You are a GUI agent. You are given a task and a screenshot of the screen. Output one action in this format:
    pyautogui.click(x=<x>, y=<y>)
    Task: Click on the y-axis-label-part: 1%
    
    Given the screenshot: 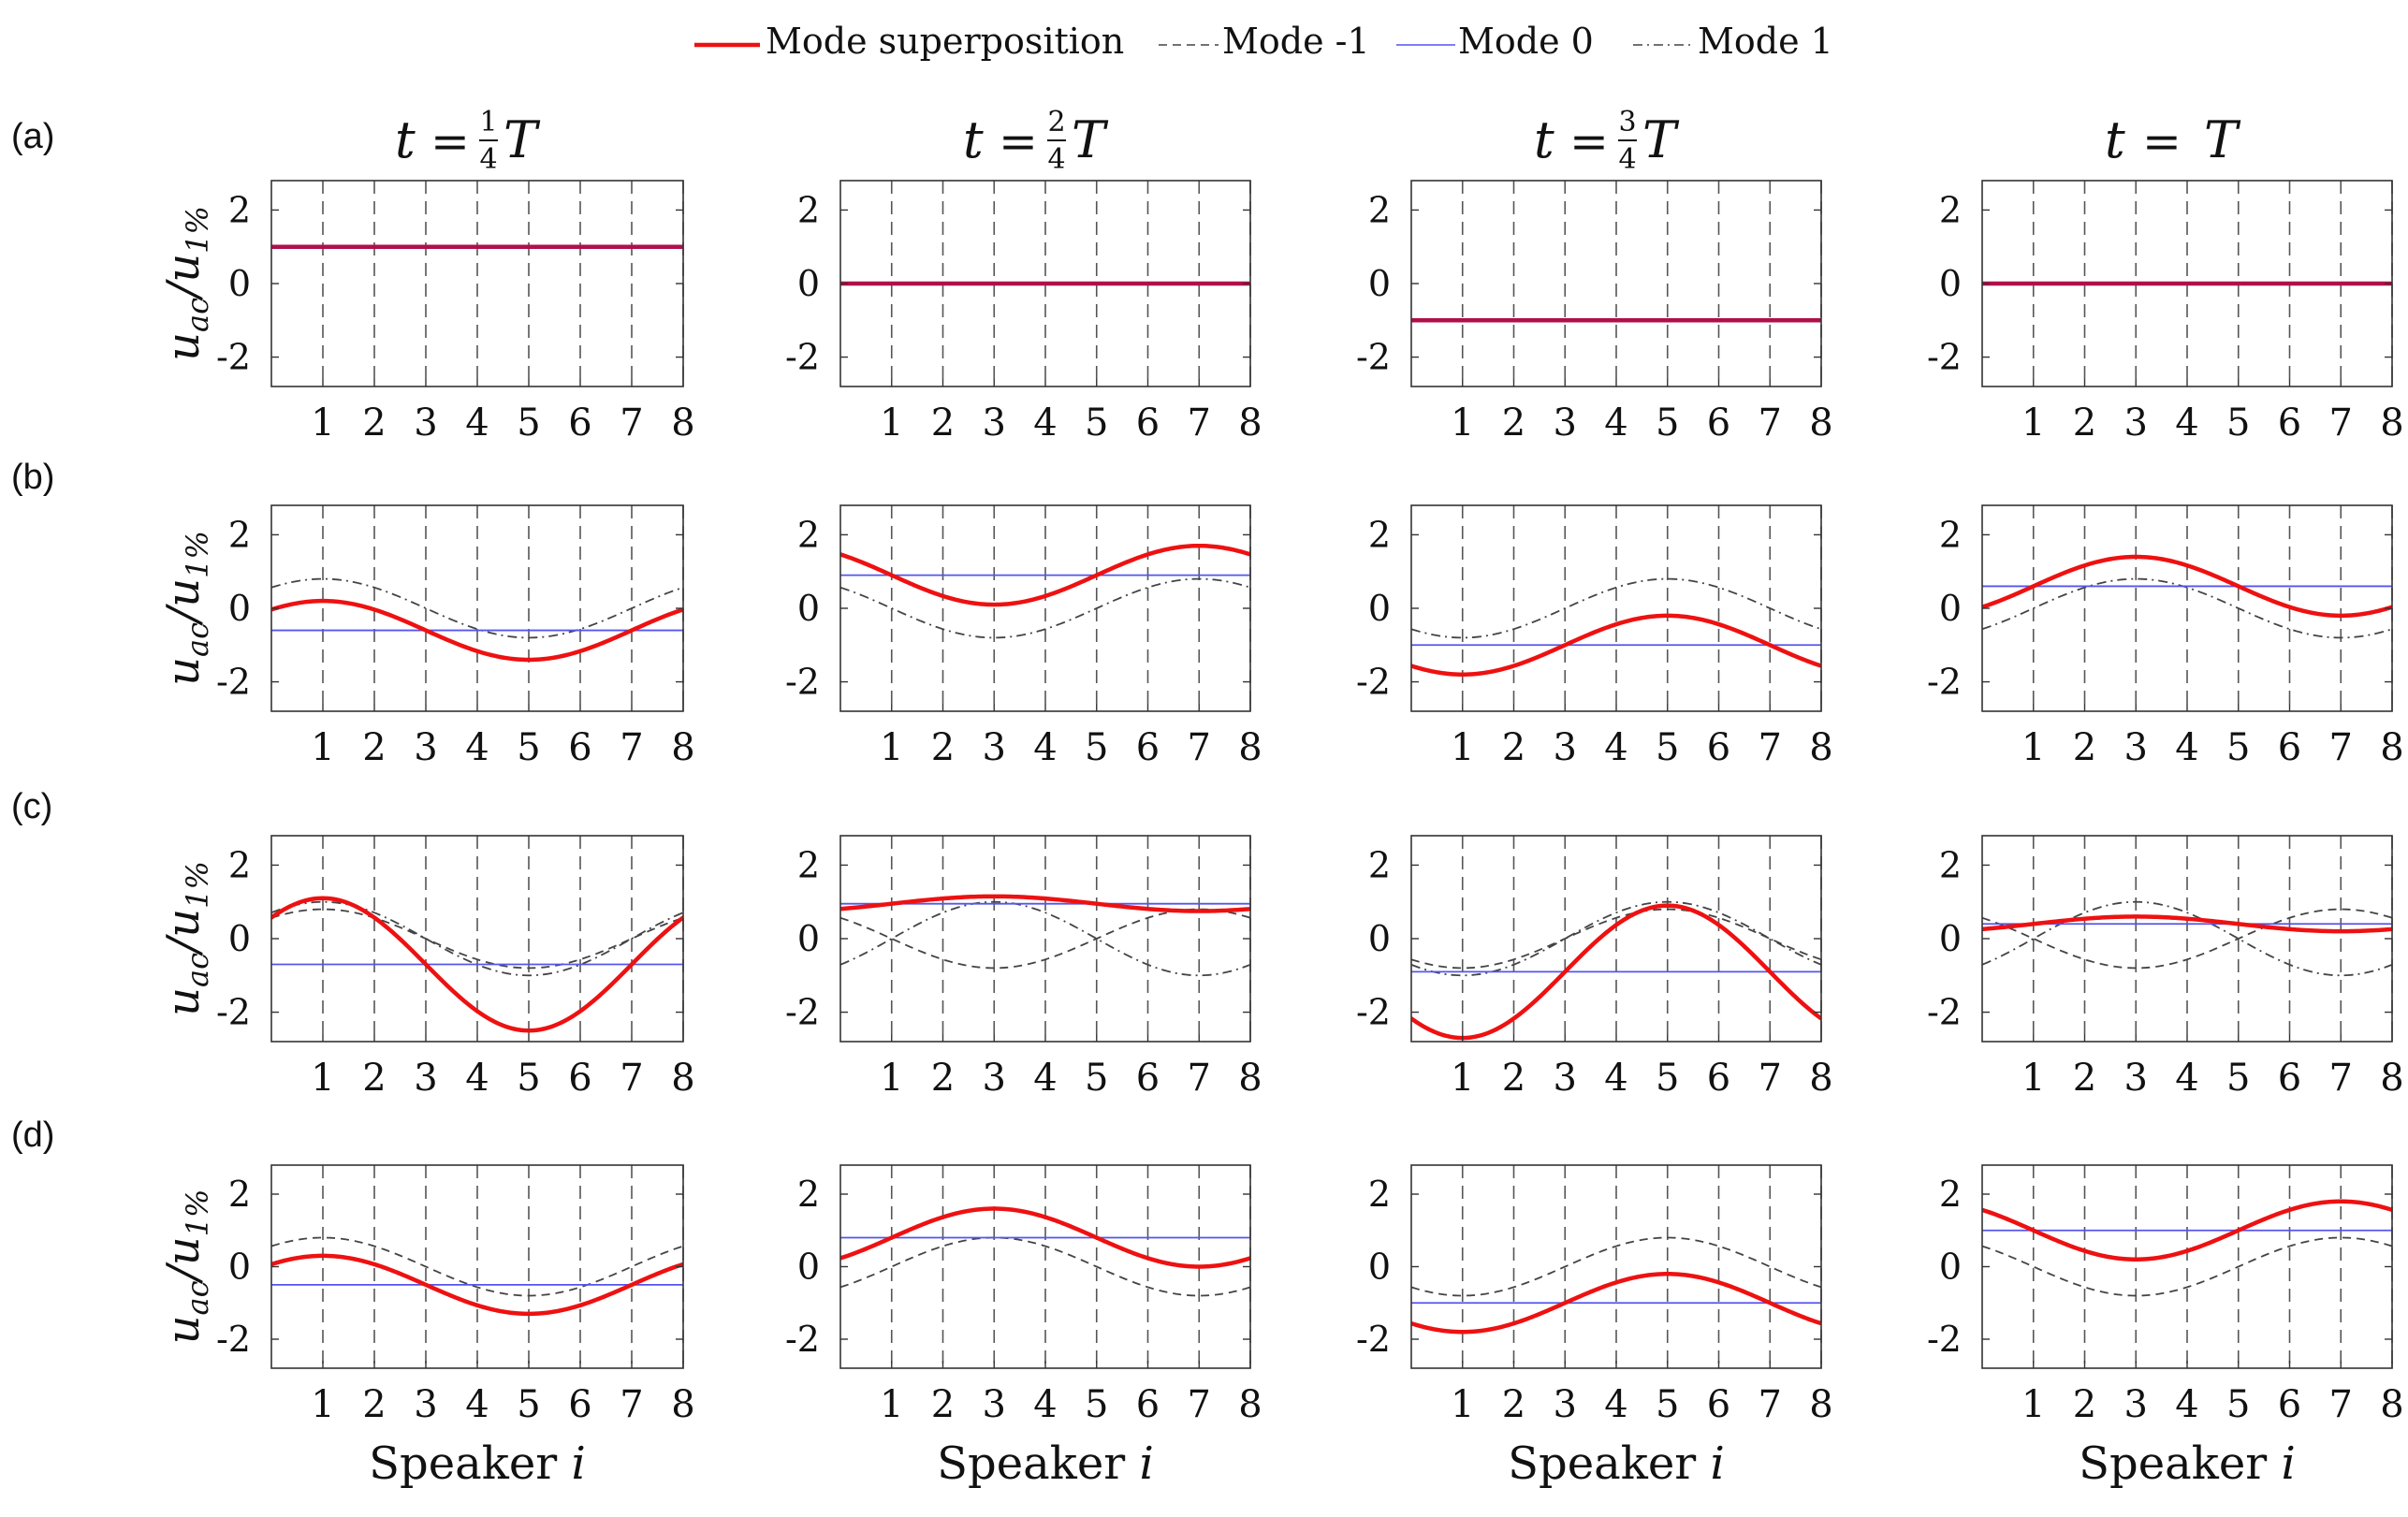 What is the action you would take?
    pyautogui.click(x=197, y=554)
    